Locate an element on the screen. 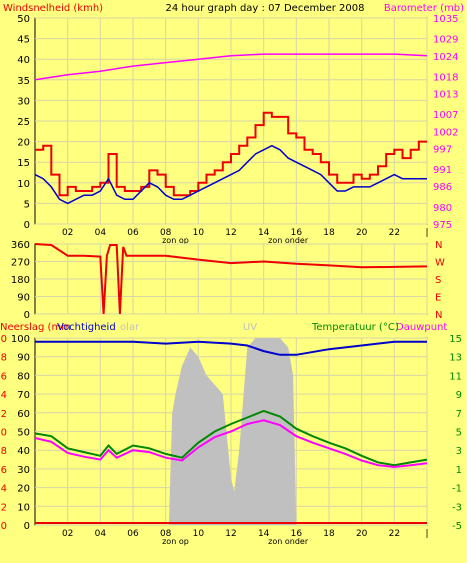 This screenshot has width=467, height=563. temperature-tick: 5 is located at coordinates (459, 433).